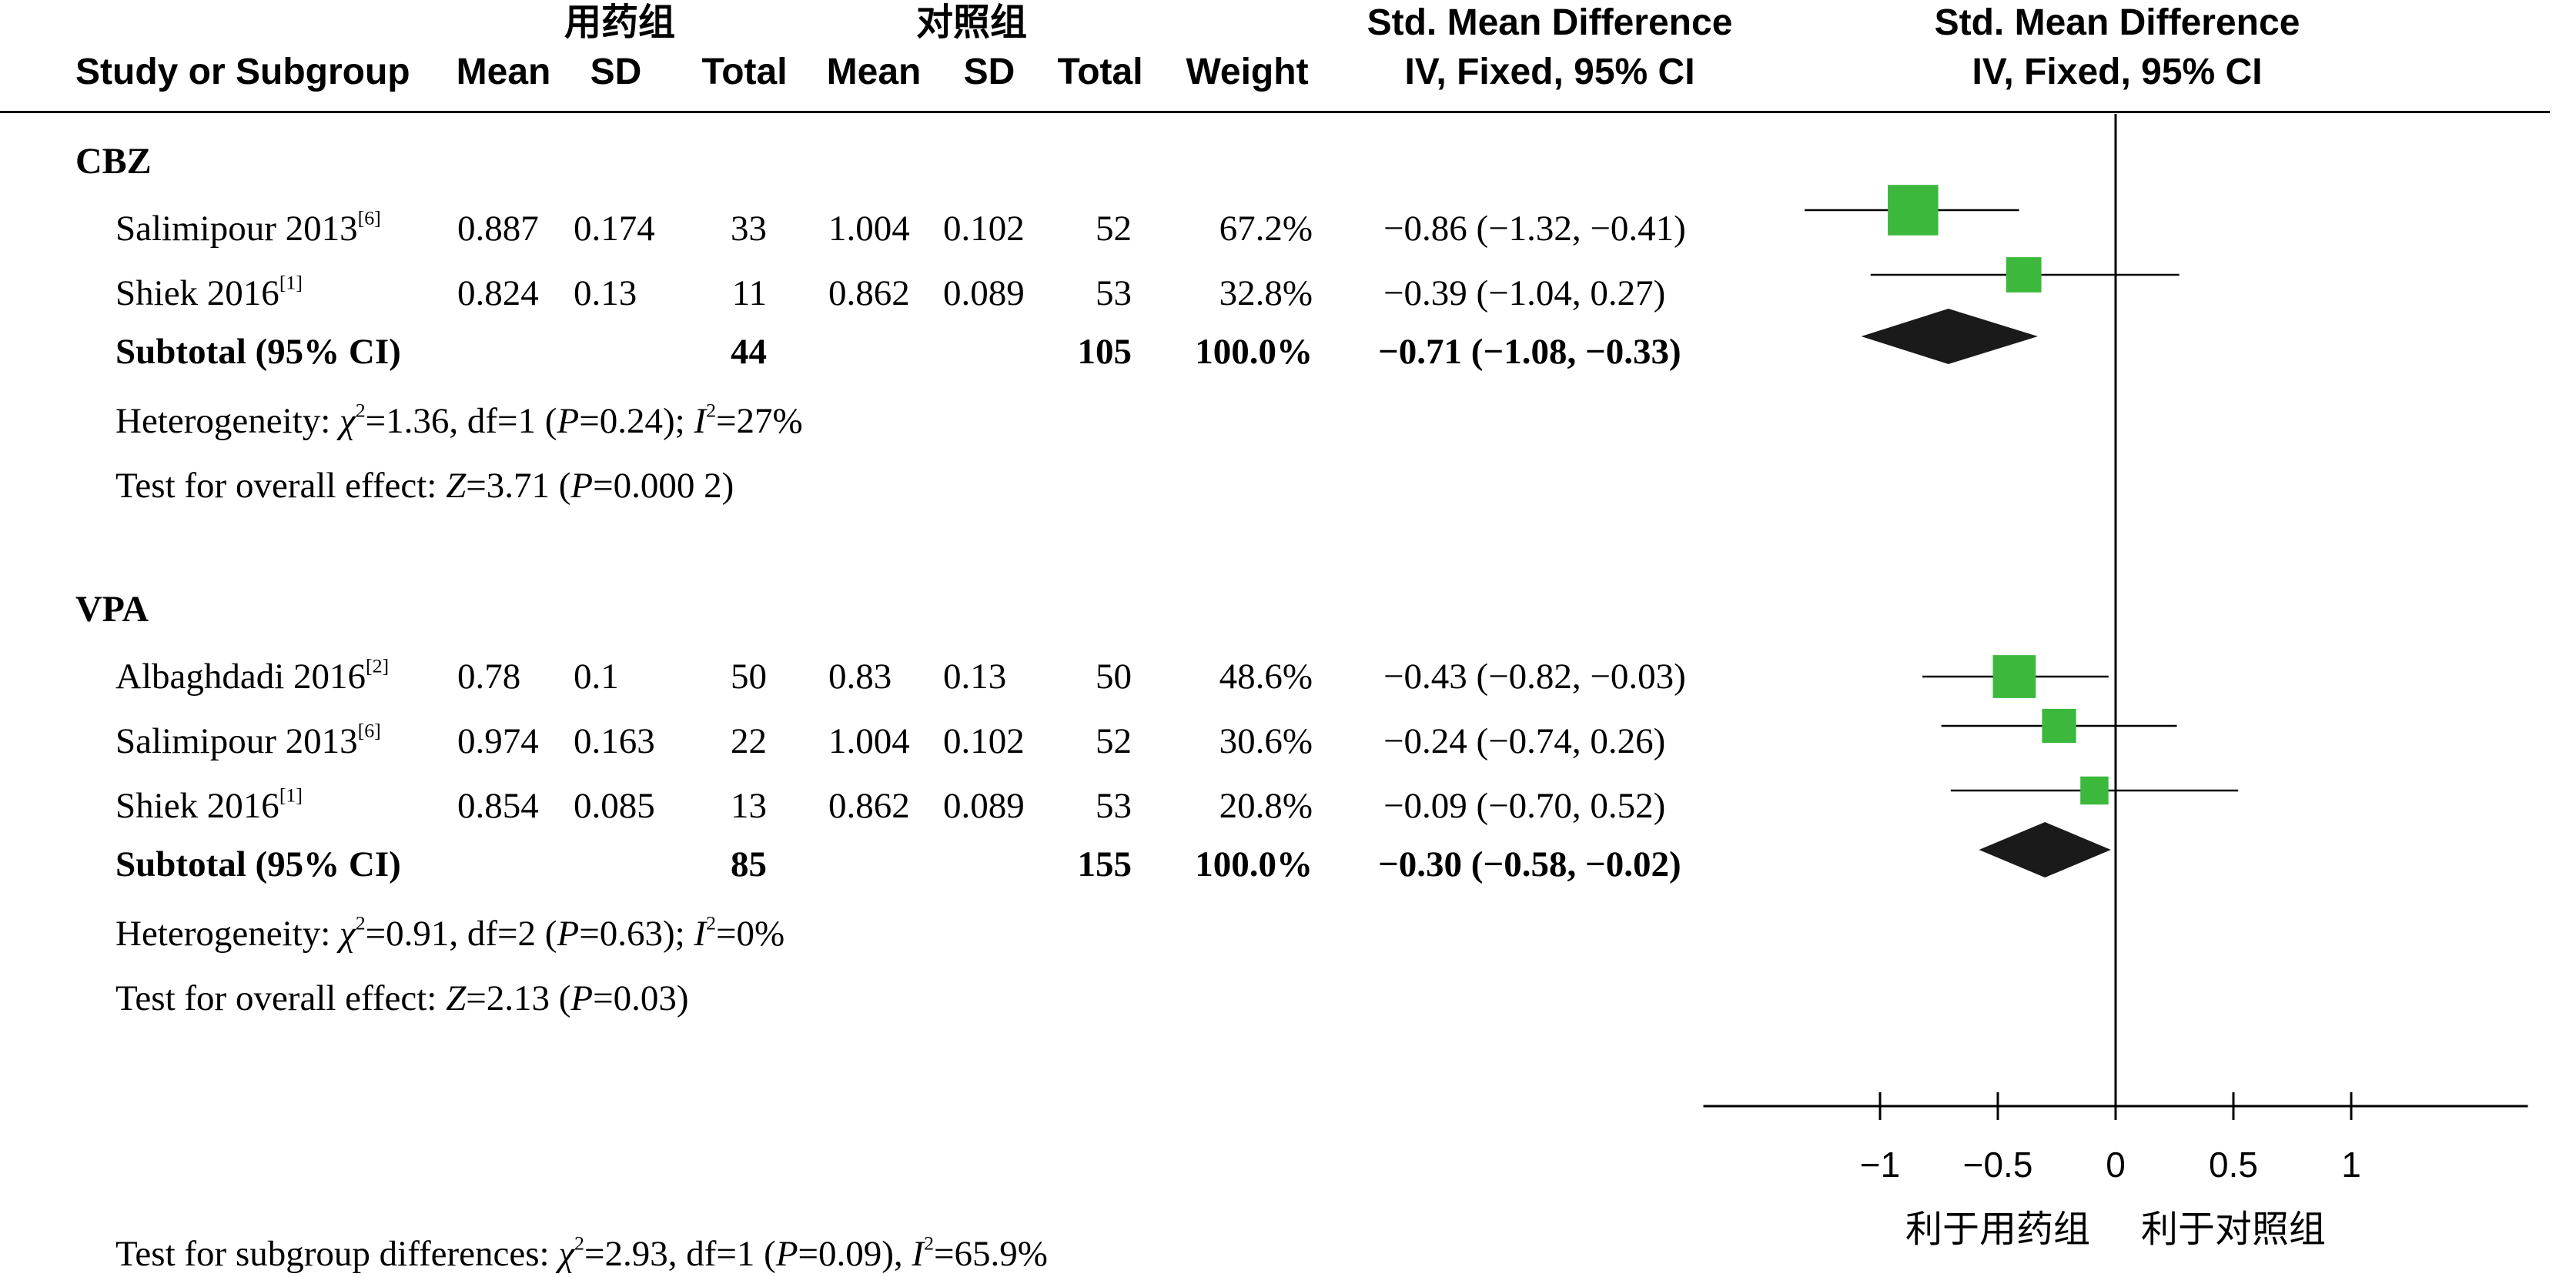 The image size is (2576, 1277). What do you see at coordinates (616, 72) in the screenshot?
I see `sd1-header: SD` at bounding box center [616, 72].